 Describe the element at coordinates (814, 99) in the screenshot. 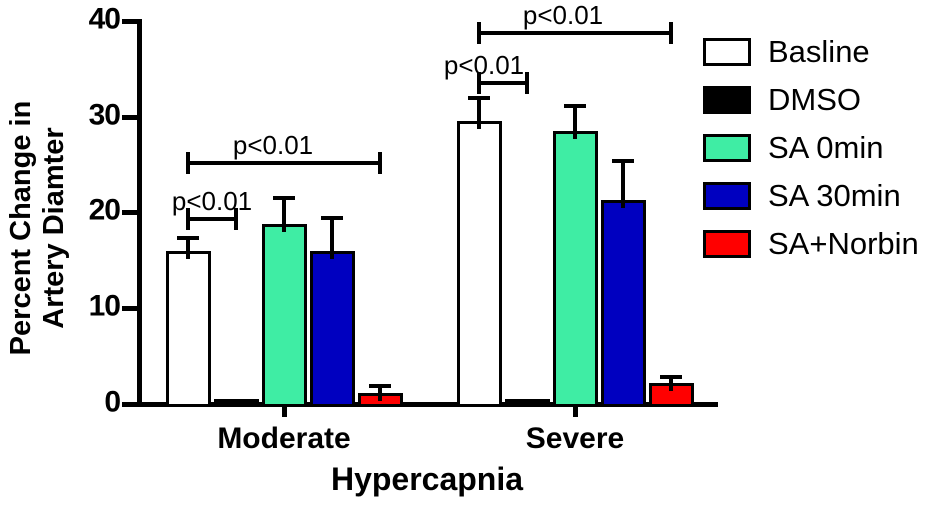

I see `legend-label: DMSO` at that location.